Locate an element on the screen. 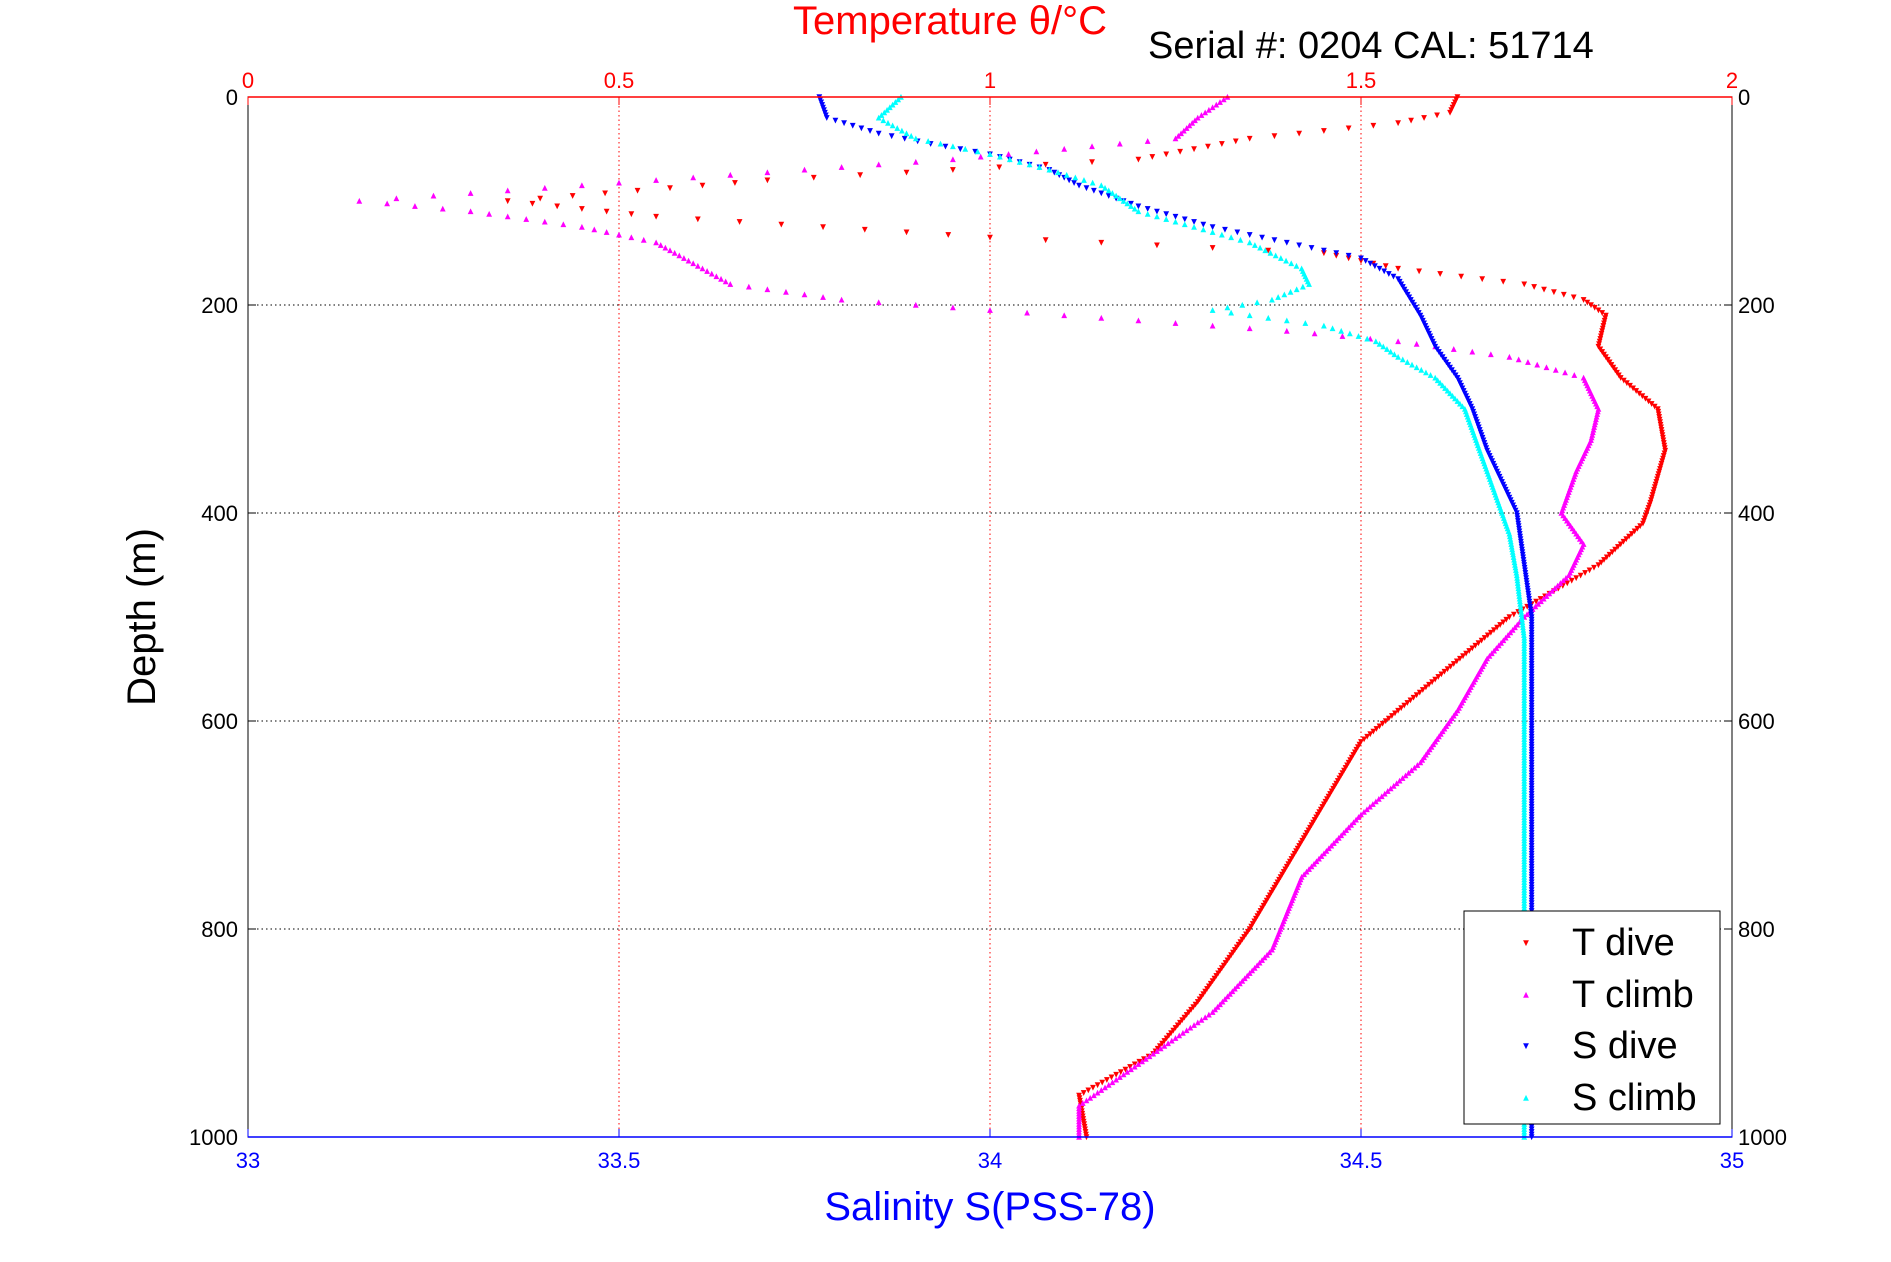  y-tick-label-right: 400 is located at coordinates (1756, 513).